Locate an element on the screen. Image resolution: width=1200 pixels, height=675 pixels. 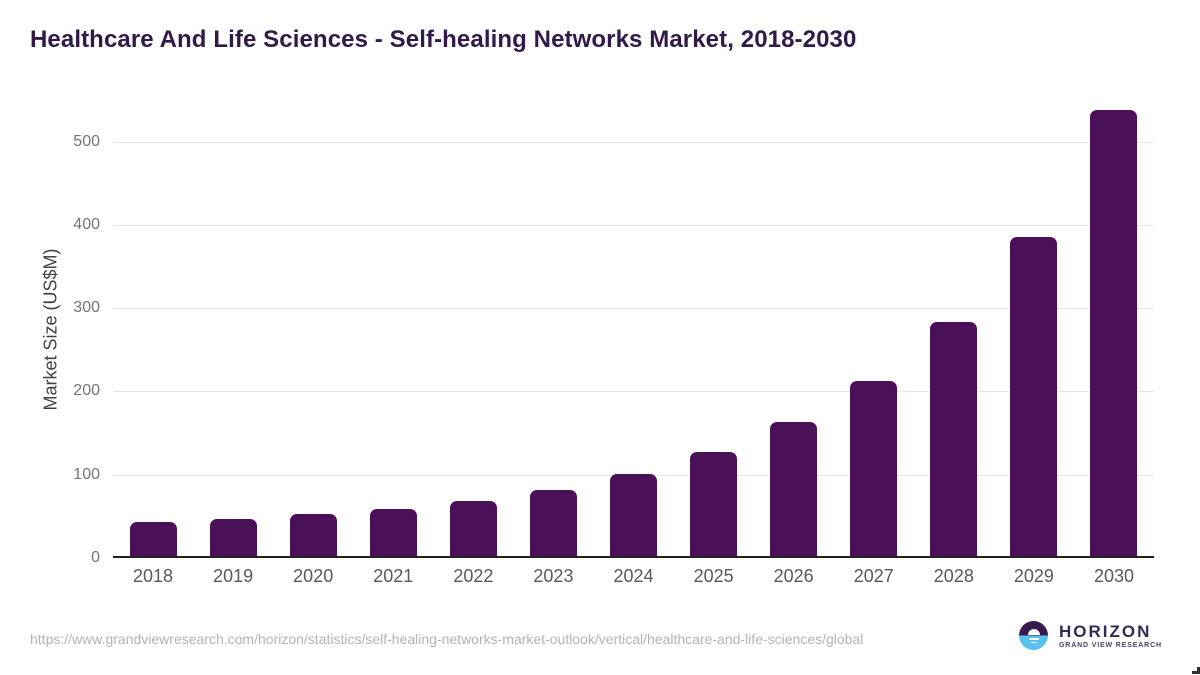
logo-text: HORIZON GRAND VIEW RESEARCH is located at coordinates (1110, 636).